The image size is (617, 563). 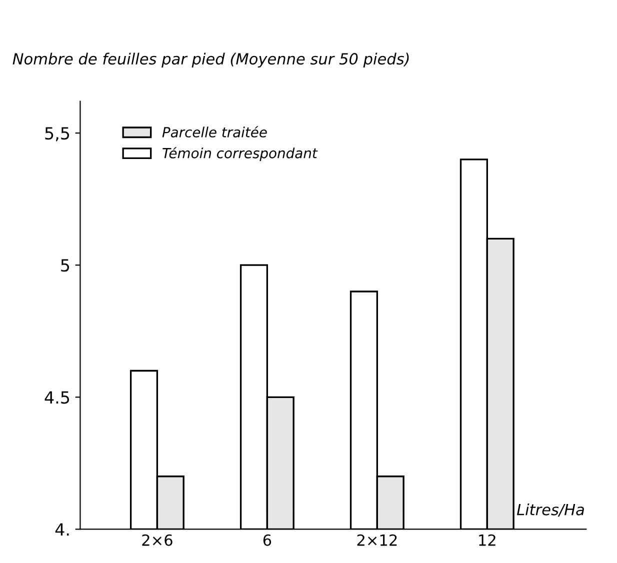 I want to click on legend-label: Témoin correspondant, so click(x=240, y=154).